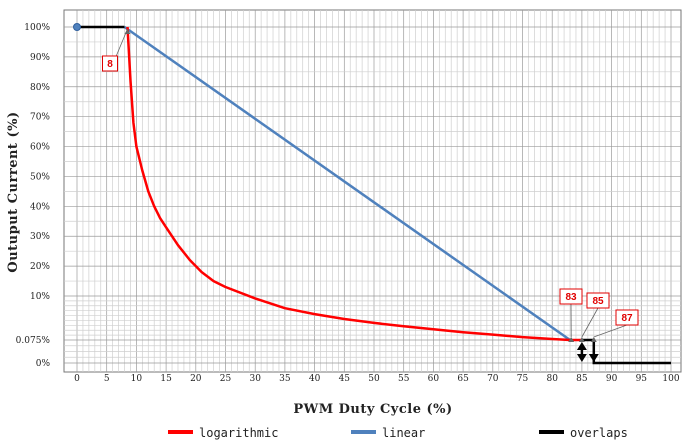 The image size is (682, 441). I want to click on y-tick-labels: 0% 0.075% 10% 20% 30% 40% 50% 60% 70% 80% 90% 100%, so click(33, 196).